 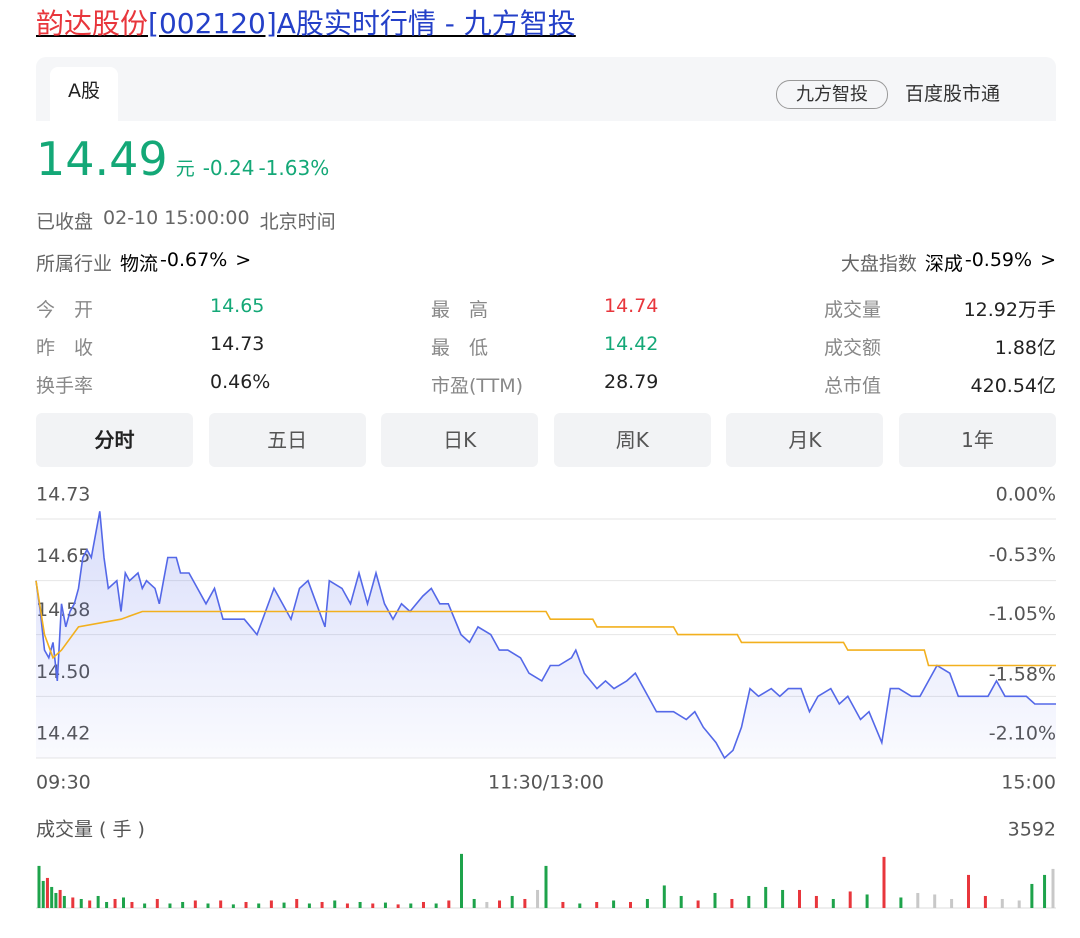 I want to click on industry-arrow: >, so click(x=243, y=260).